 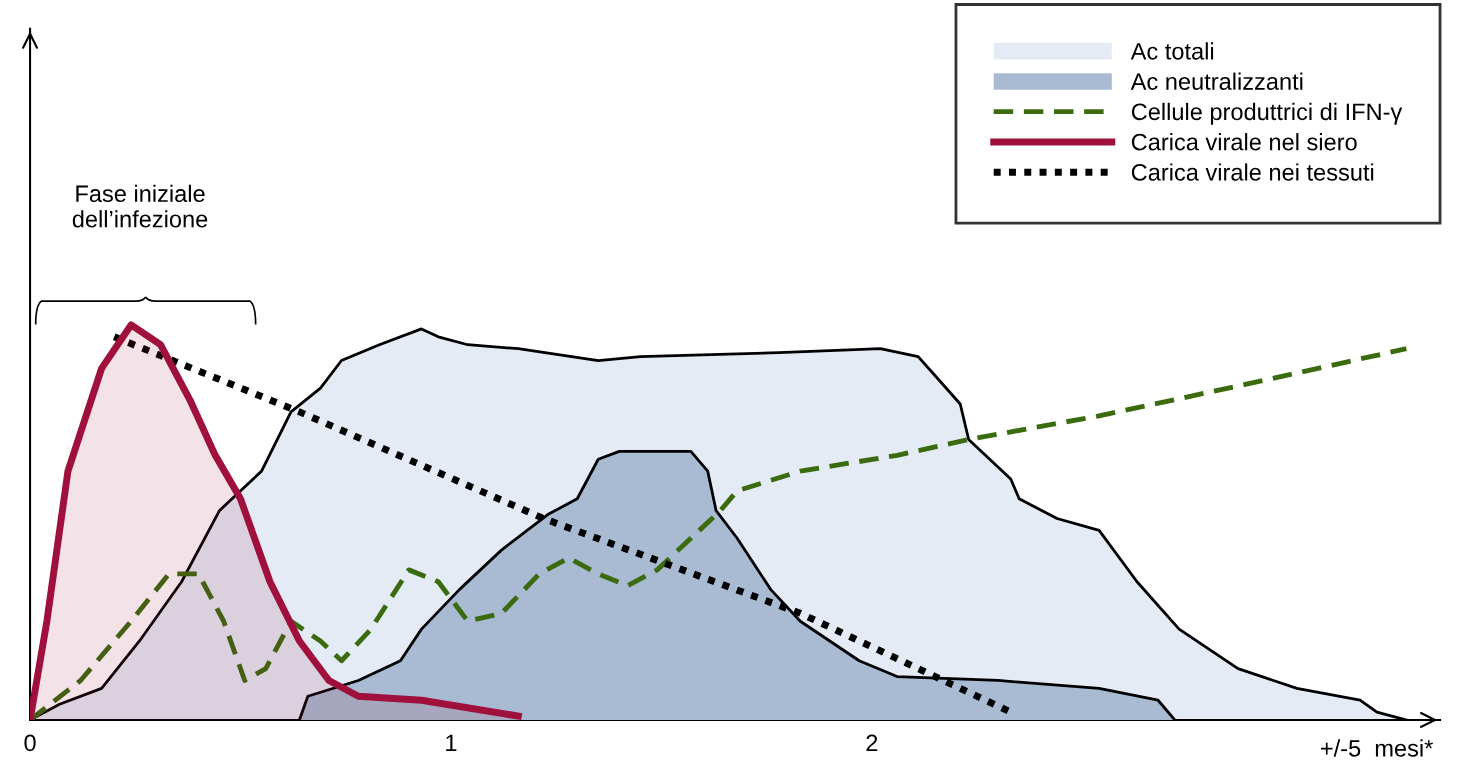 What do you see at coordinates (1244, 142) in the screenshot?
I see `legend-label: Carica virale nel siero` at bounding box center [1244, 142].